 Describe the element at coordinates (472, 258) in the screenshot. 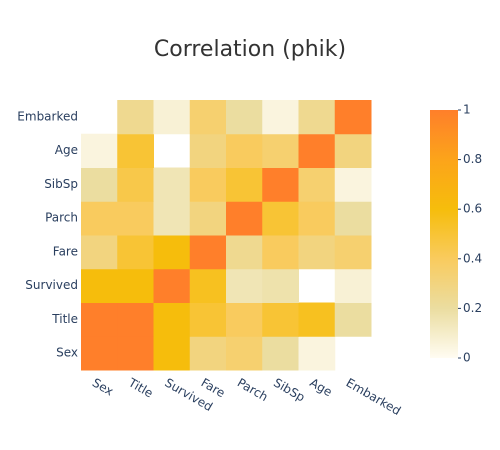

I see `colorbar-tick-label: 0.4` at that location.